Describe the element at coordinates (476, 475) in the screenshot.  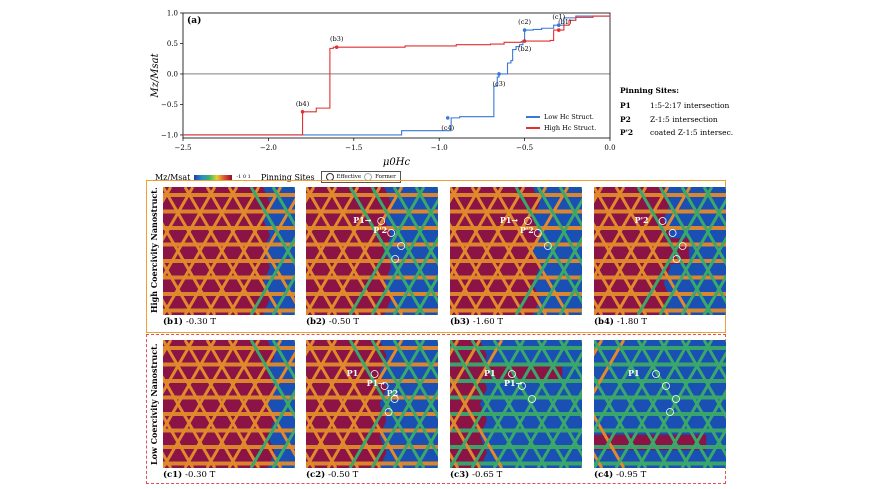
I see `panel-caption: (c3) -0.65 T` at that location.